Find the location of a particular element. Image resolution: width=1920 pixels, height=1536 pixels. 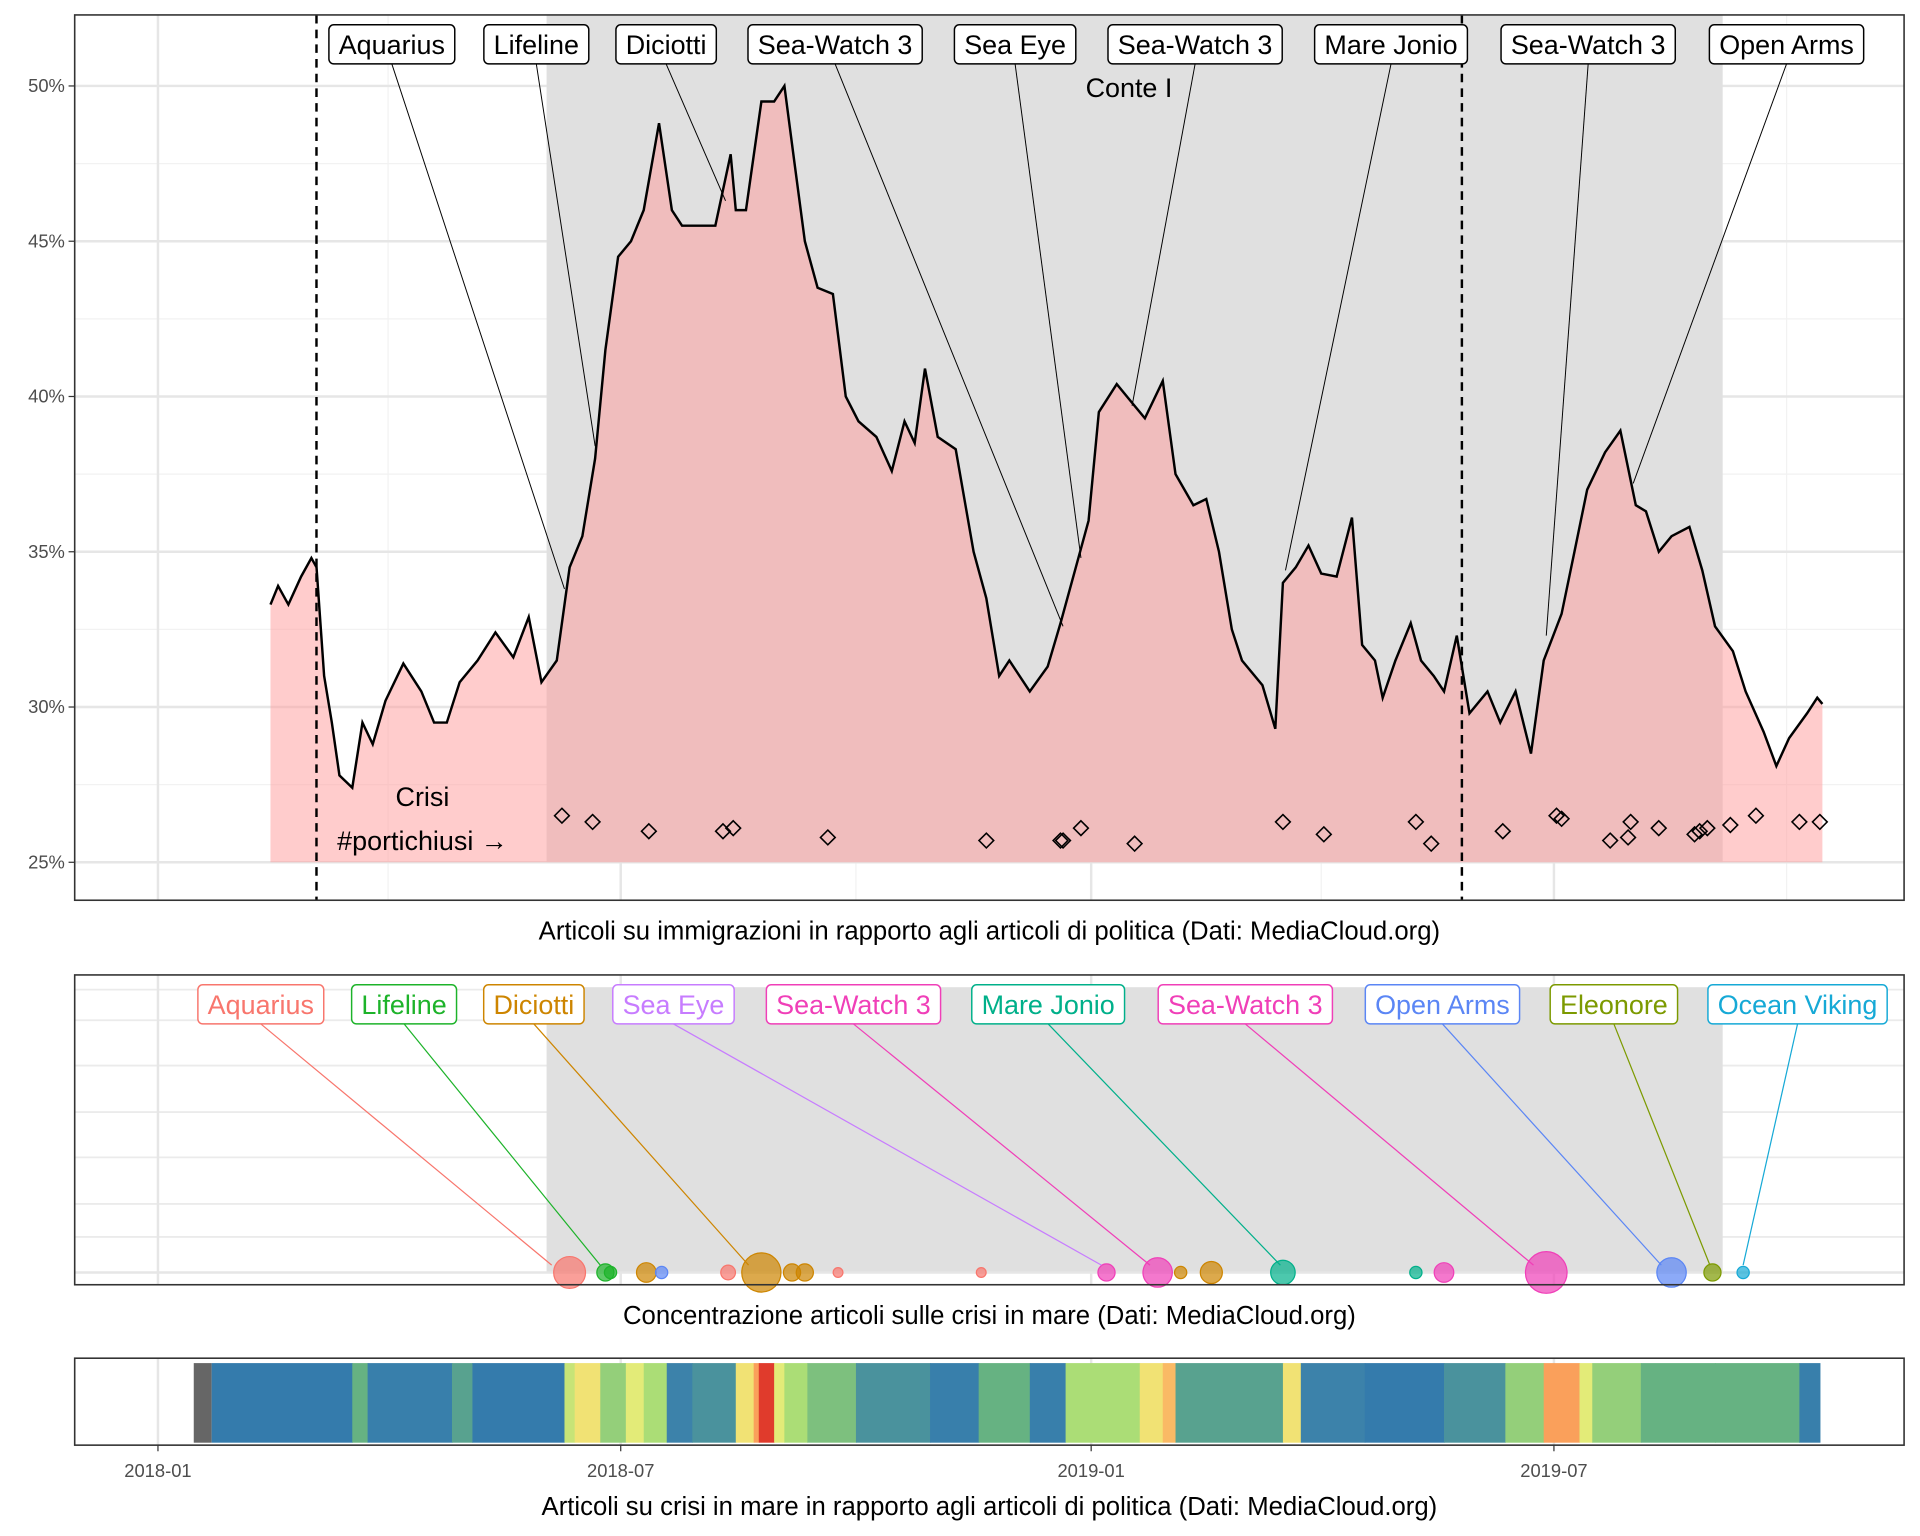

annotation-label: Ocean Viking is located at coordinates (1797, 1004).